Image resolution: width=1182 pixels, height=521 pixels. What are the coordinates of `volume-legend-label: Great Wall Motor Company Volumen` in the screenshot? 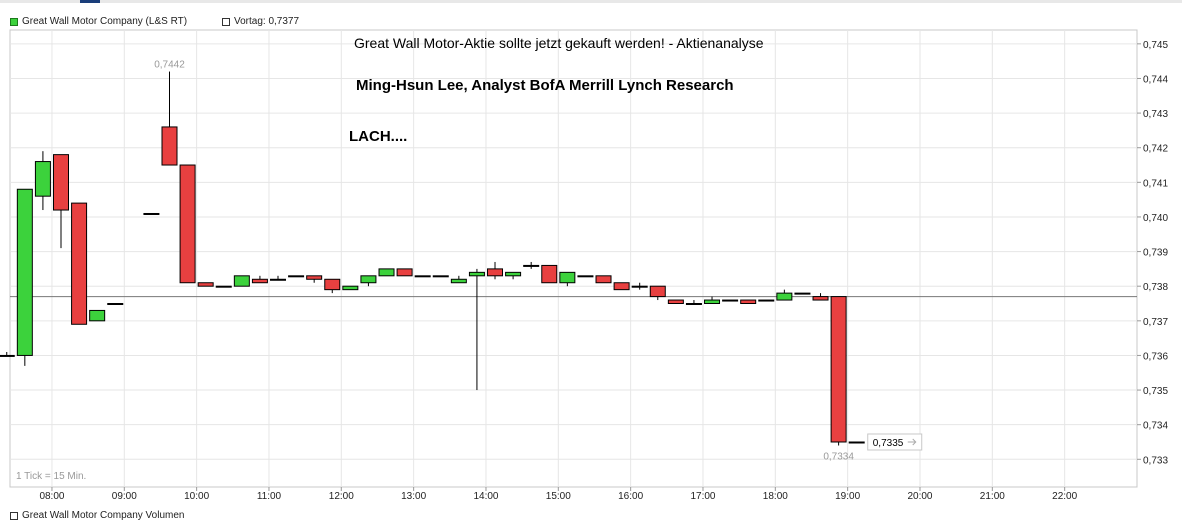 It's located at (103, 515).